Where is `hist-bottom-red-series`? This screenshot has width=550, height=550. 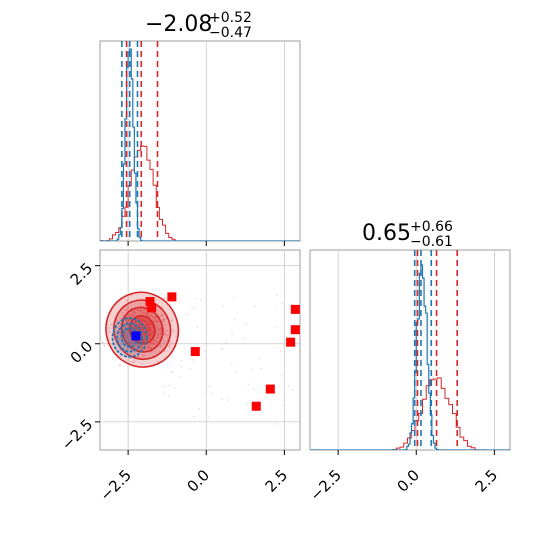
hist-bottom-red-series is located at coordinates (410, 413).